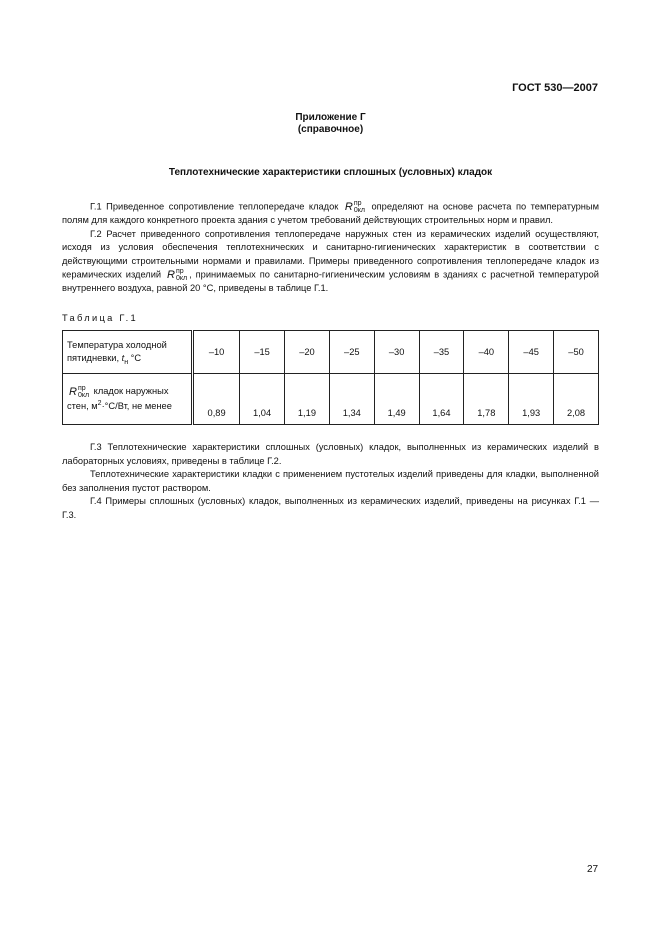 This screenshot has width=661, height=936. I want to click on label-unit: ·°С/Вт, не менее, so click(136, 406).